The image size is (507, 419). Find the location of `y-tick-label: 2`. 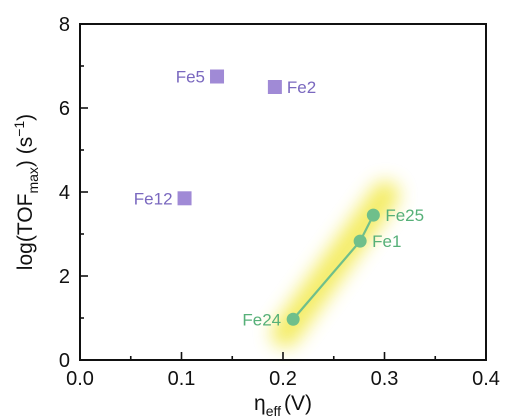

y-tick-label: 2 is located at coordinates (64, 277).